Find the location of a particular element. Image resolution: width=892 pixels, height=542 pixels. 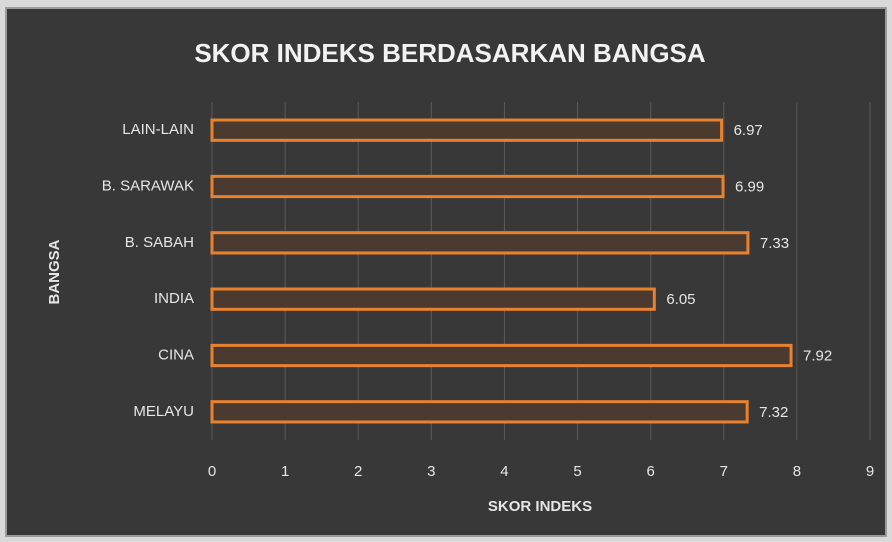

data-label: 7.33 is located at coordinates (774, 243).